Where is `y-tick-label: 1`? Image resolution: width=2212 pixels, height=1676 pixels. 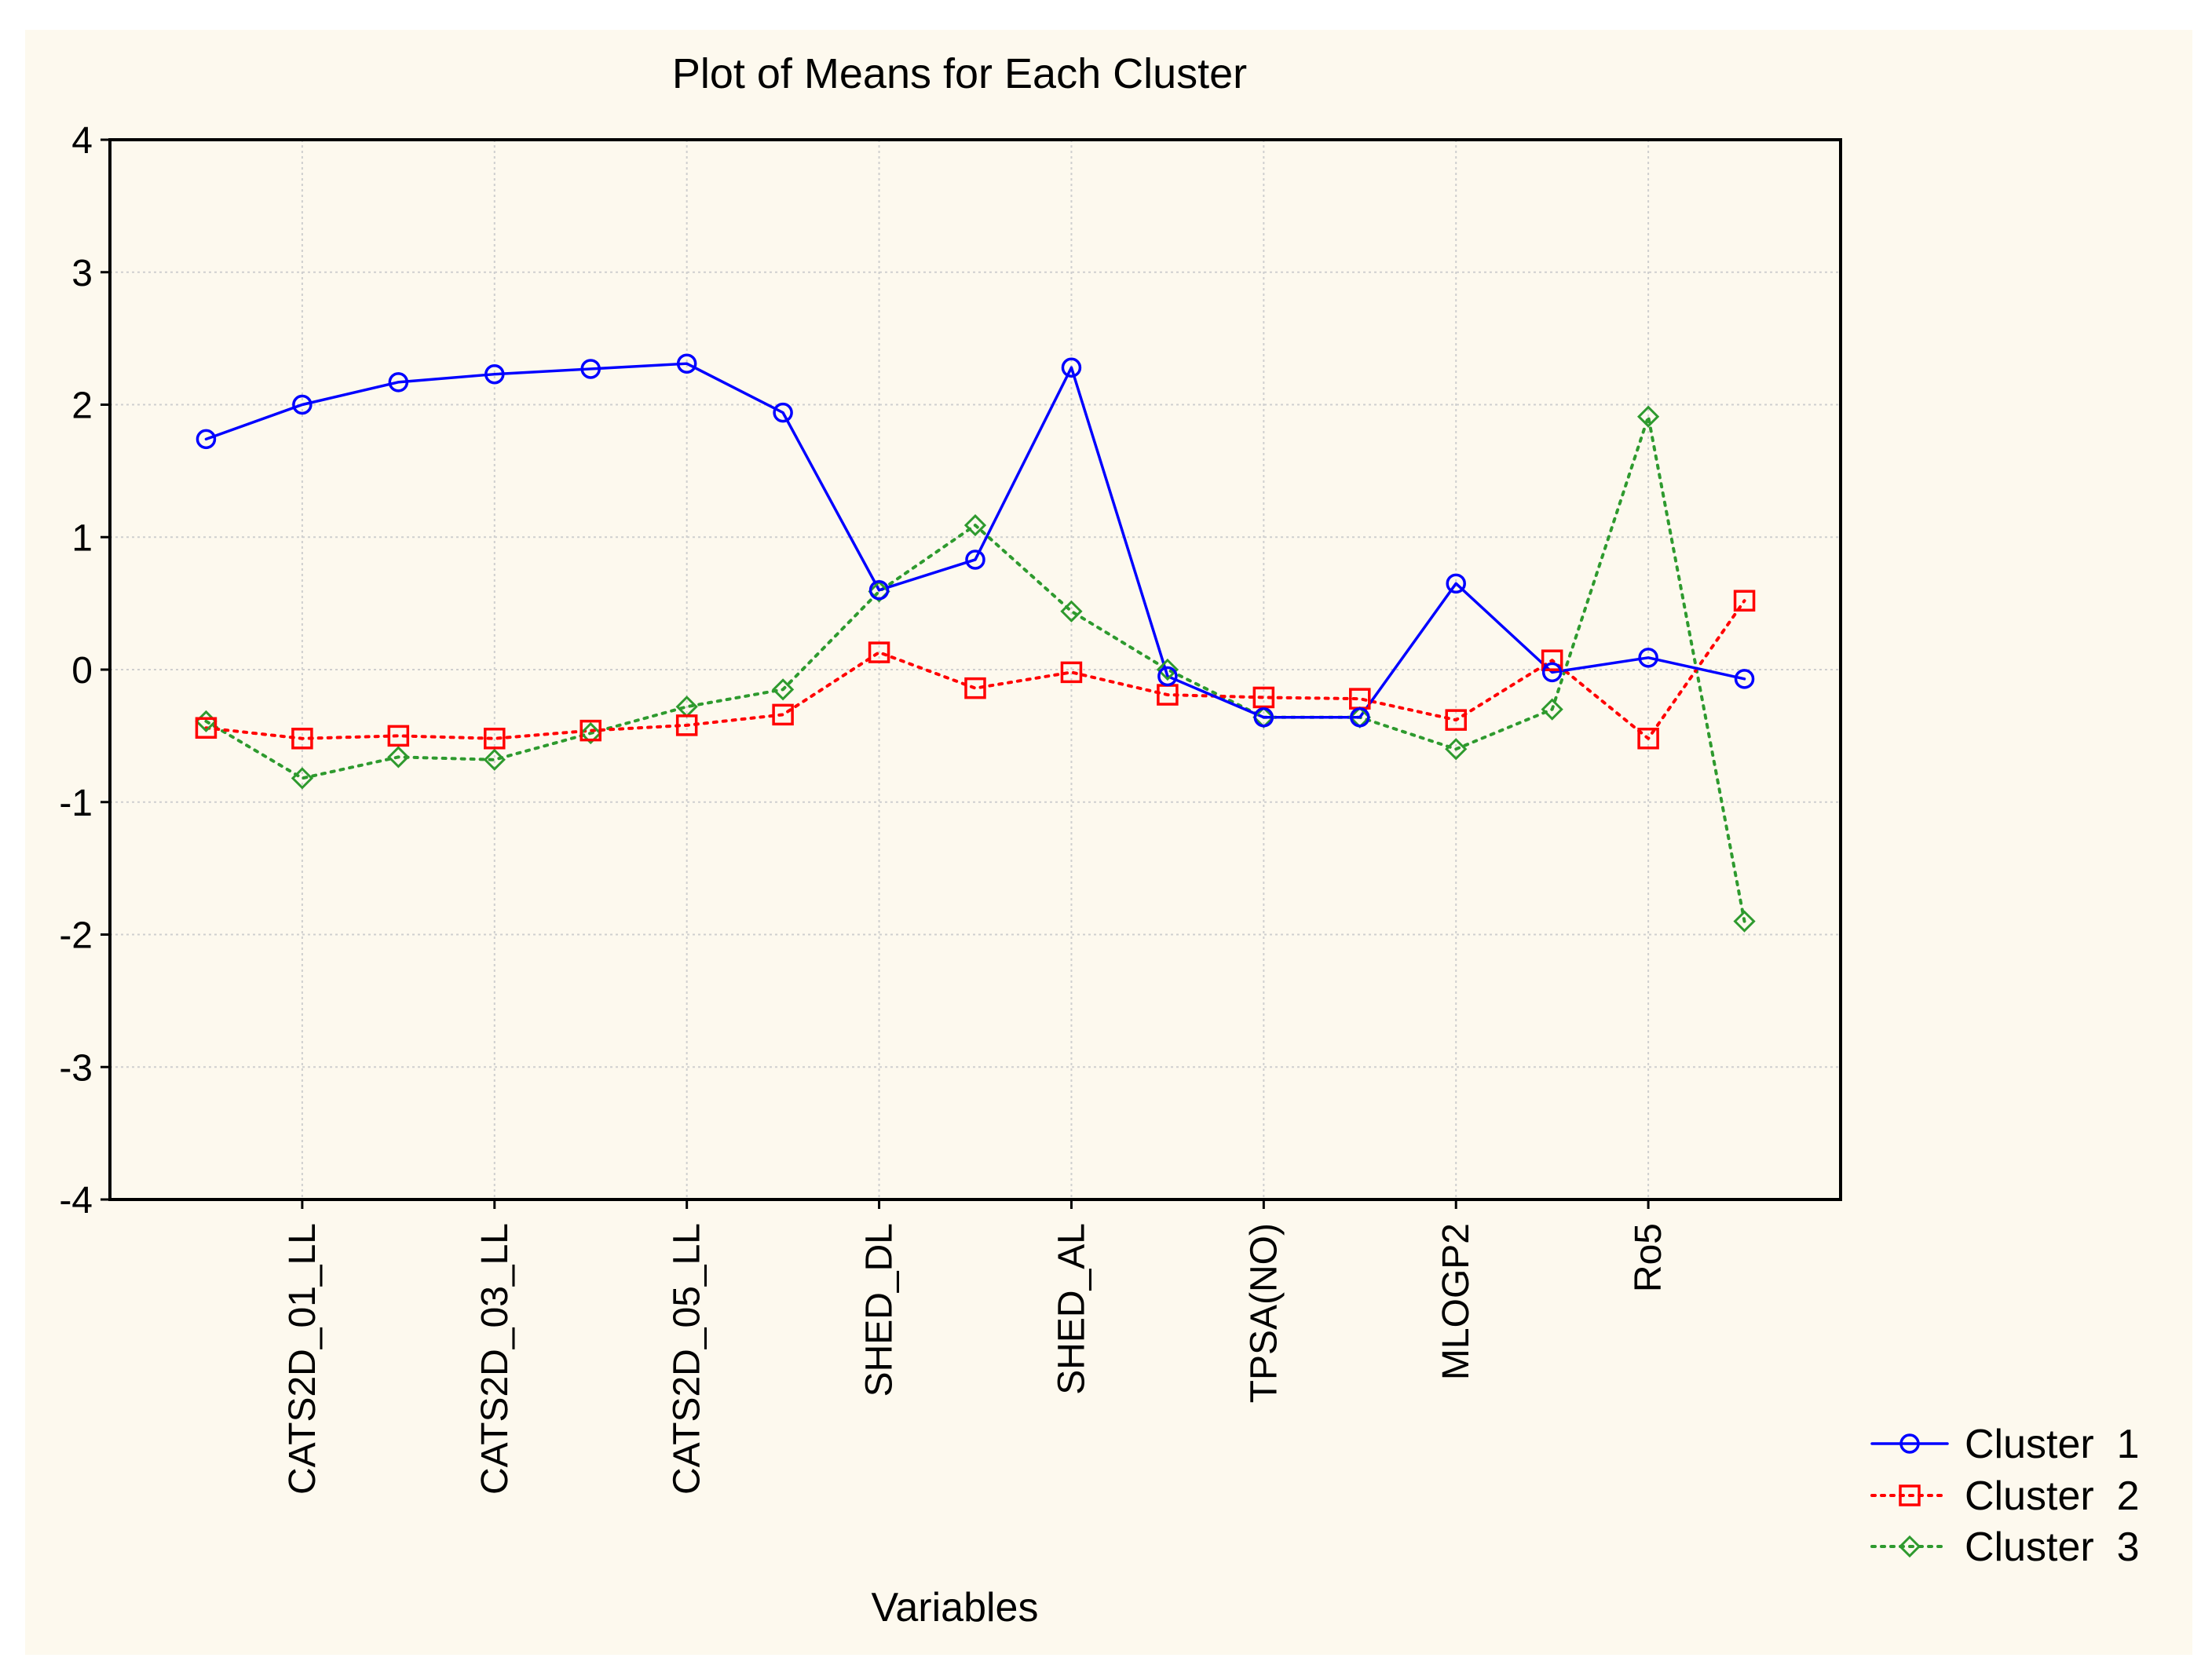 y-tick-label: 1 is located at coordinates (82, 538).